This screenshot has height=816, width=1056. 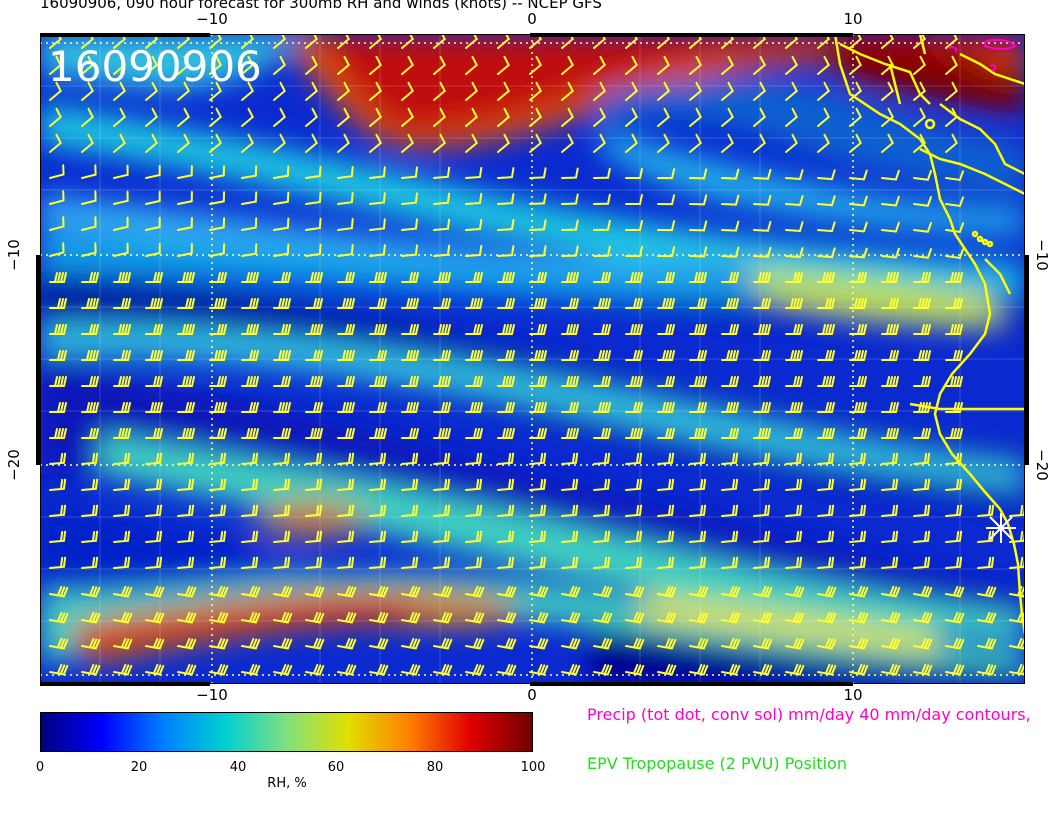 What do you see at coordinates (14, 255) in the screenshot?
I see `left-tick-minus10: −10` at bounding box center [14, 255].